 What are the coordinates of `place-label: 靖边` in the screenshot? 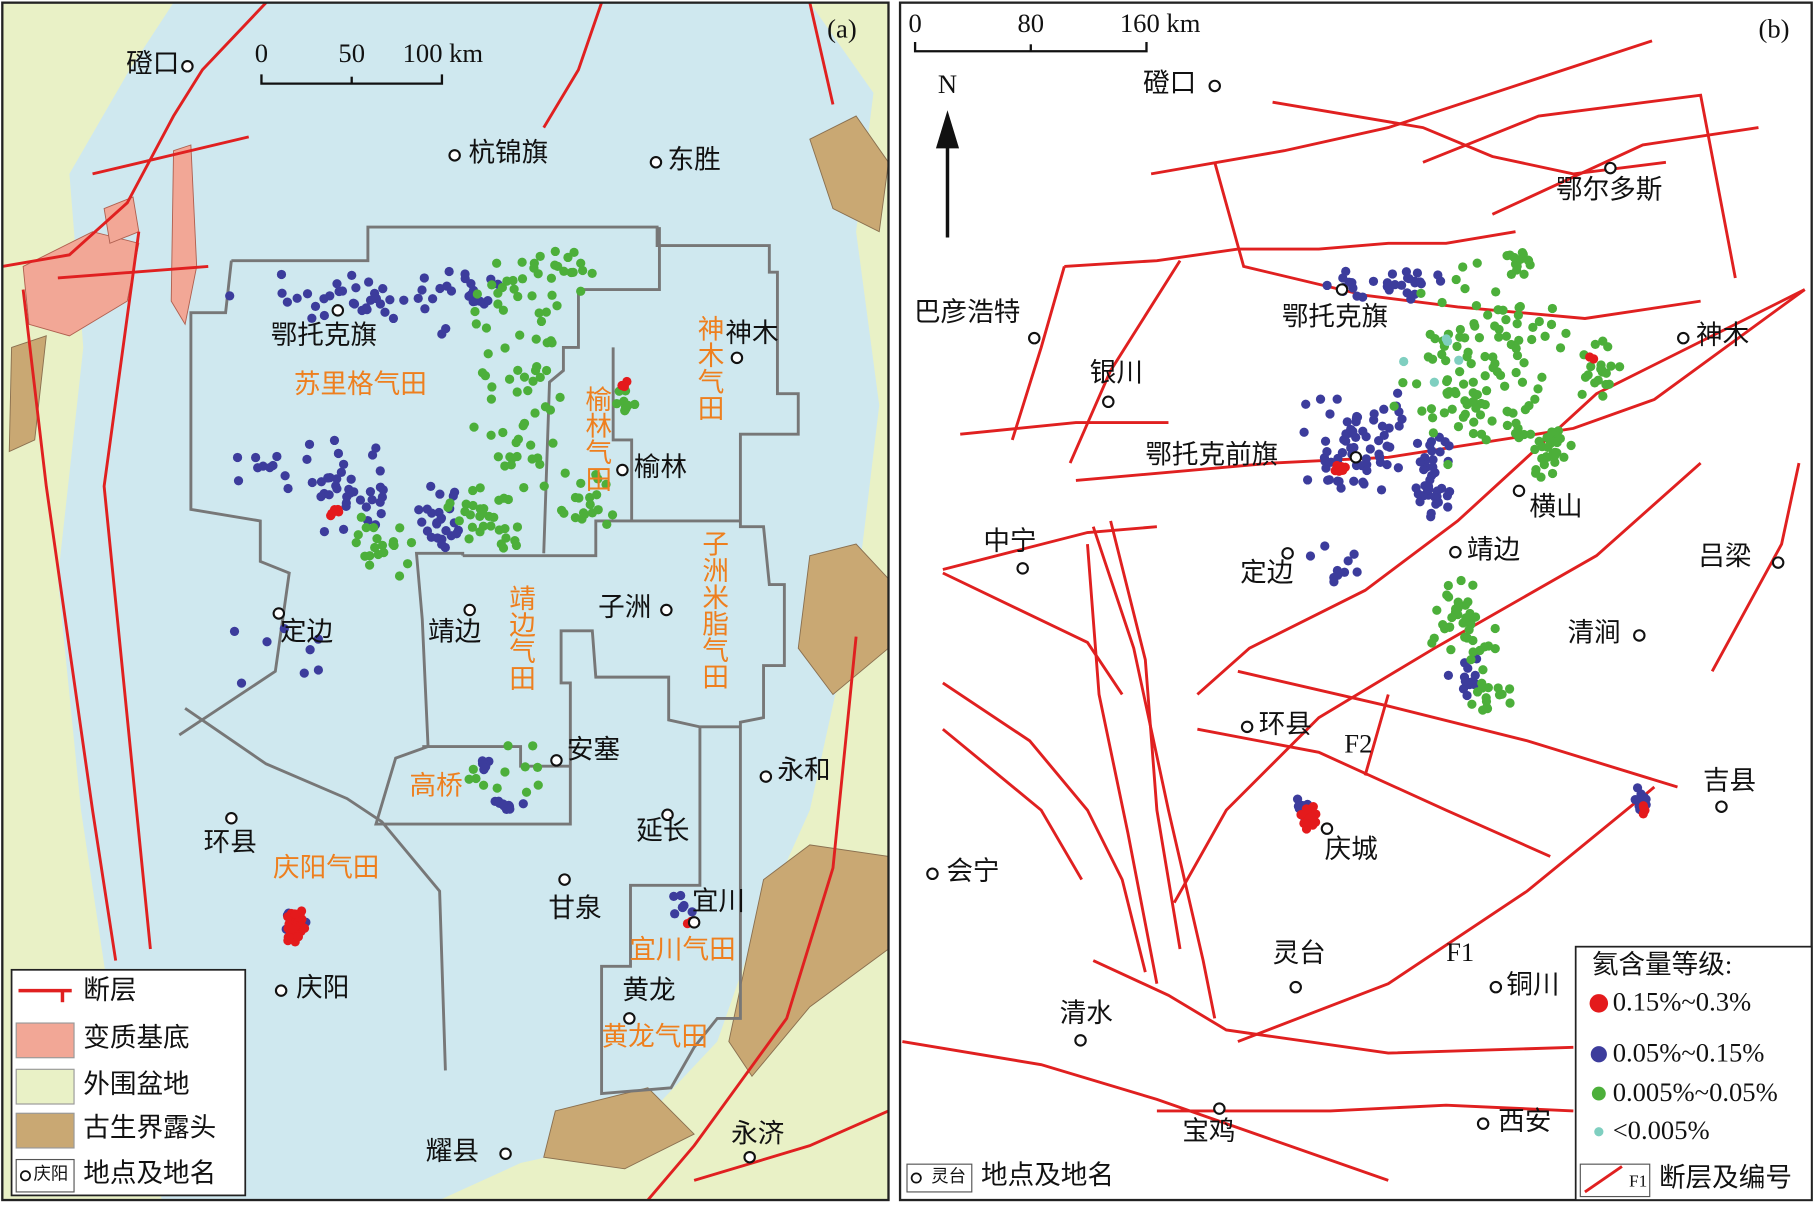 It's located at (1493, 549).